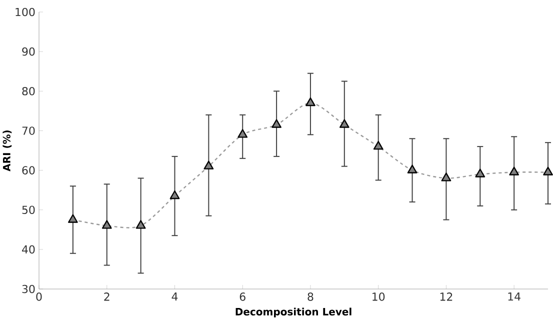  What do you see at coordinates (378, 296) in the screenshot?
I see `x-tick-label: 10` at bounding box center [378, 296].